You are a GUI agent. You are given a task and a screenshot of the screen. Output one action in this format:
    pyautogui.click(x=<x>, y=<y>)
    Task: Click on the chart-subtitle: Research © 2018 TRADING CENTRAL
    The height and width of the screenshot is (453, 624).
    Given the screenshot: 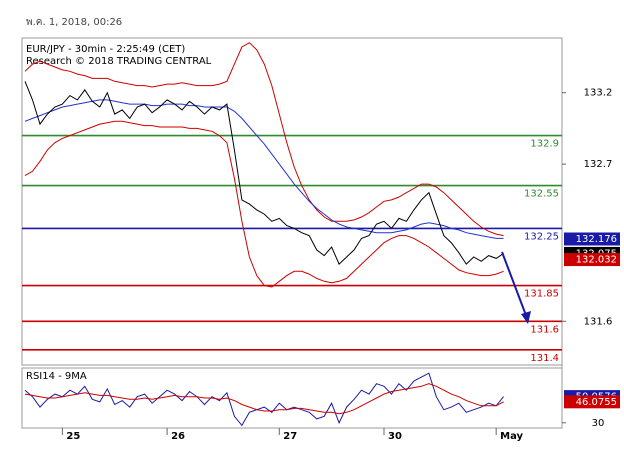 What is the action you would take?
    pyautogui.click(x=119, y=61)
    